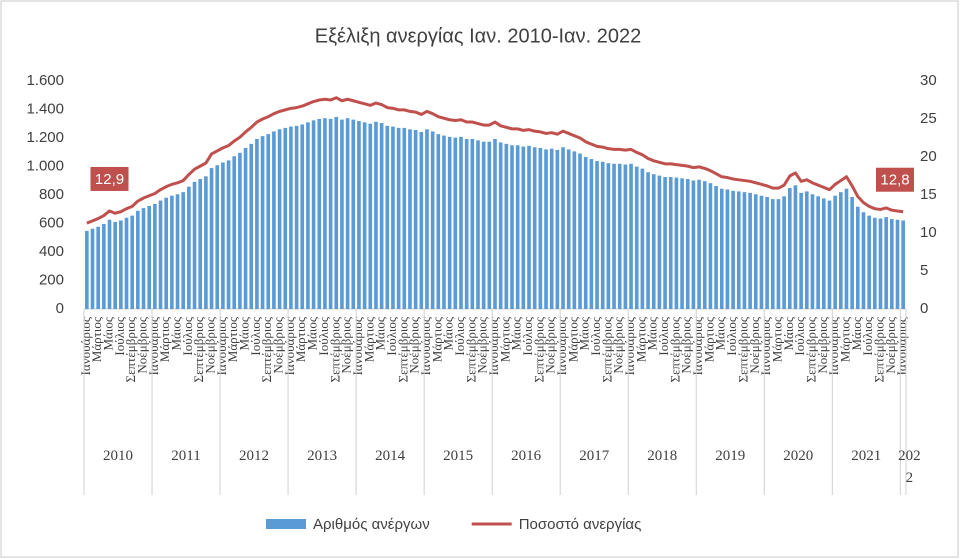  What do you see at coordinates (45, 137) in the screenshot?
I see `y-tick-label: 1.200` at bounding box center [45, 137].